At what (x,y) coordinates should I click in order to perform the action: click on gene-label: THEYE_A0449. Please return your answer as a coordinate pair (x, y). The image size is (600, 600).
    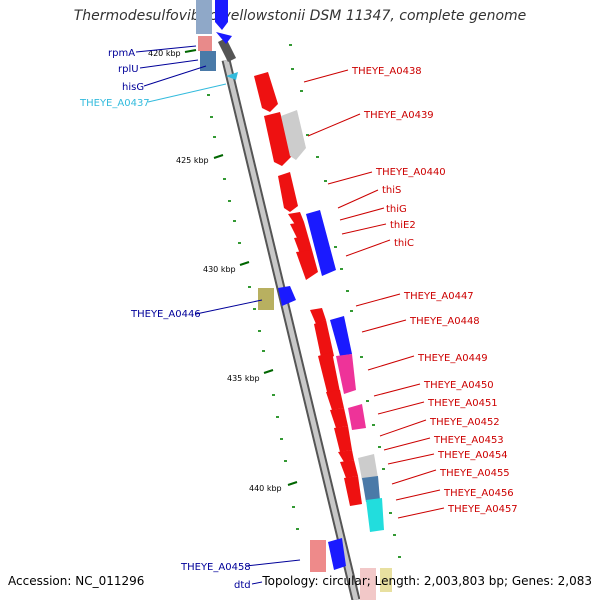
    Looking at the image, I should click on (452, 358).